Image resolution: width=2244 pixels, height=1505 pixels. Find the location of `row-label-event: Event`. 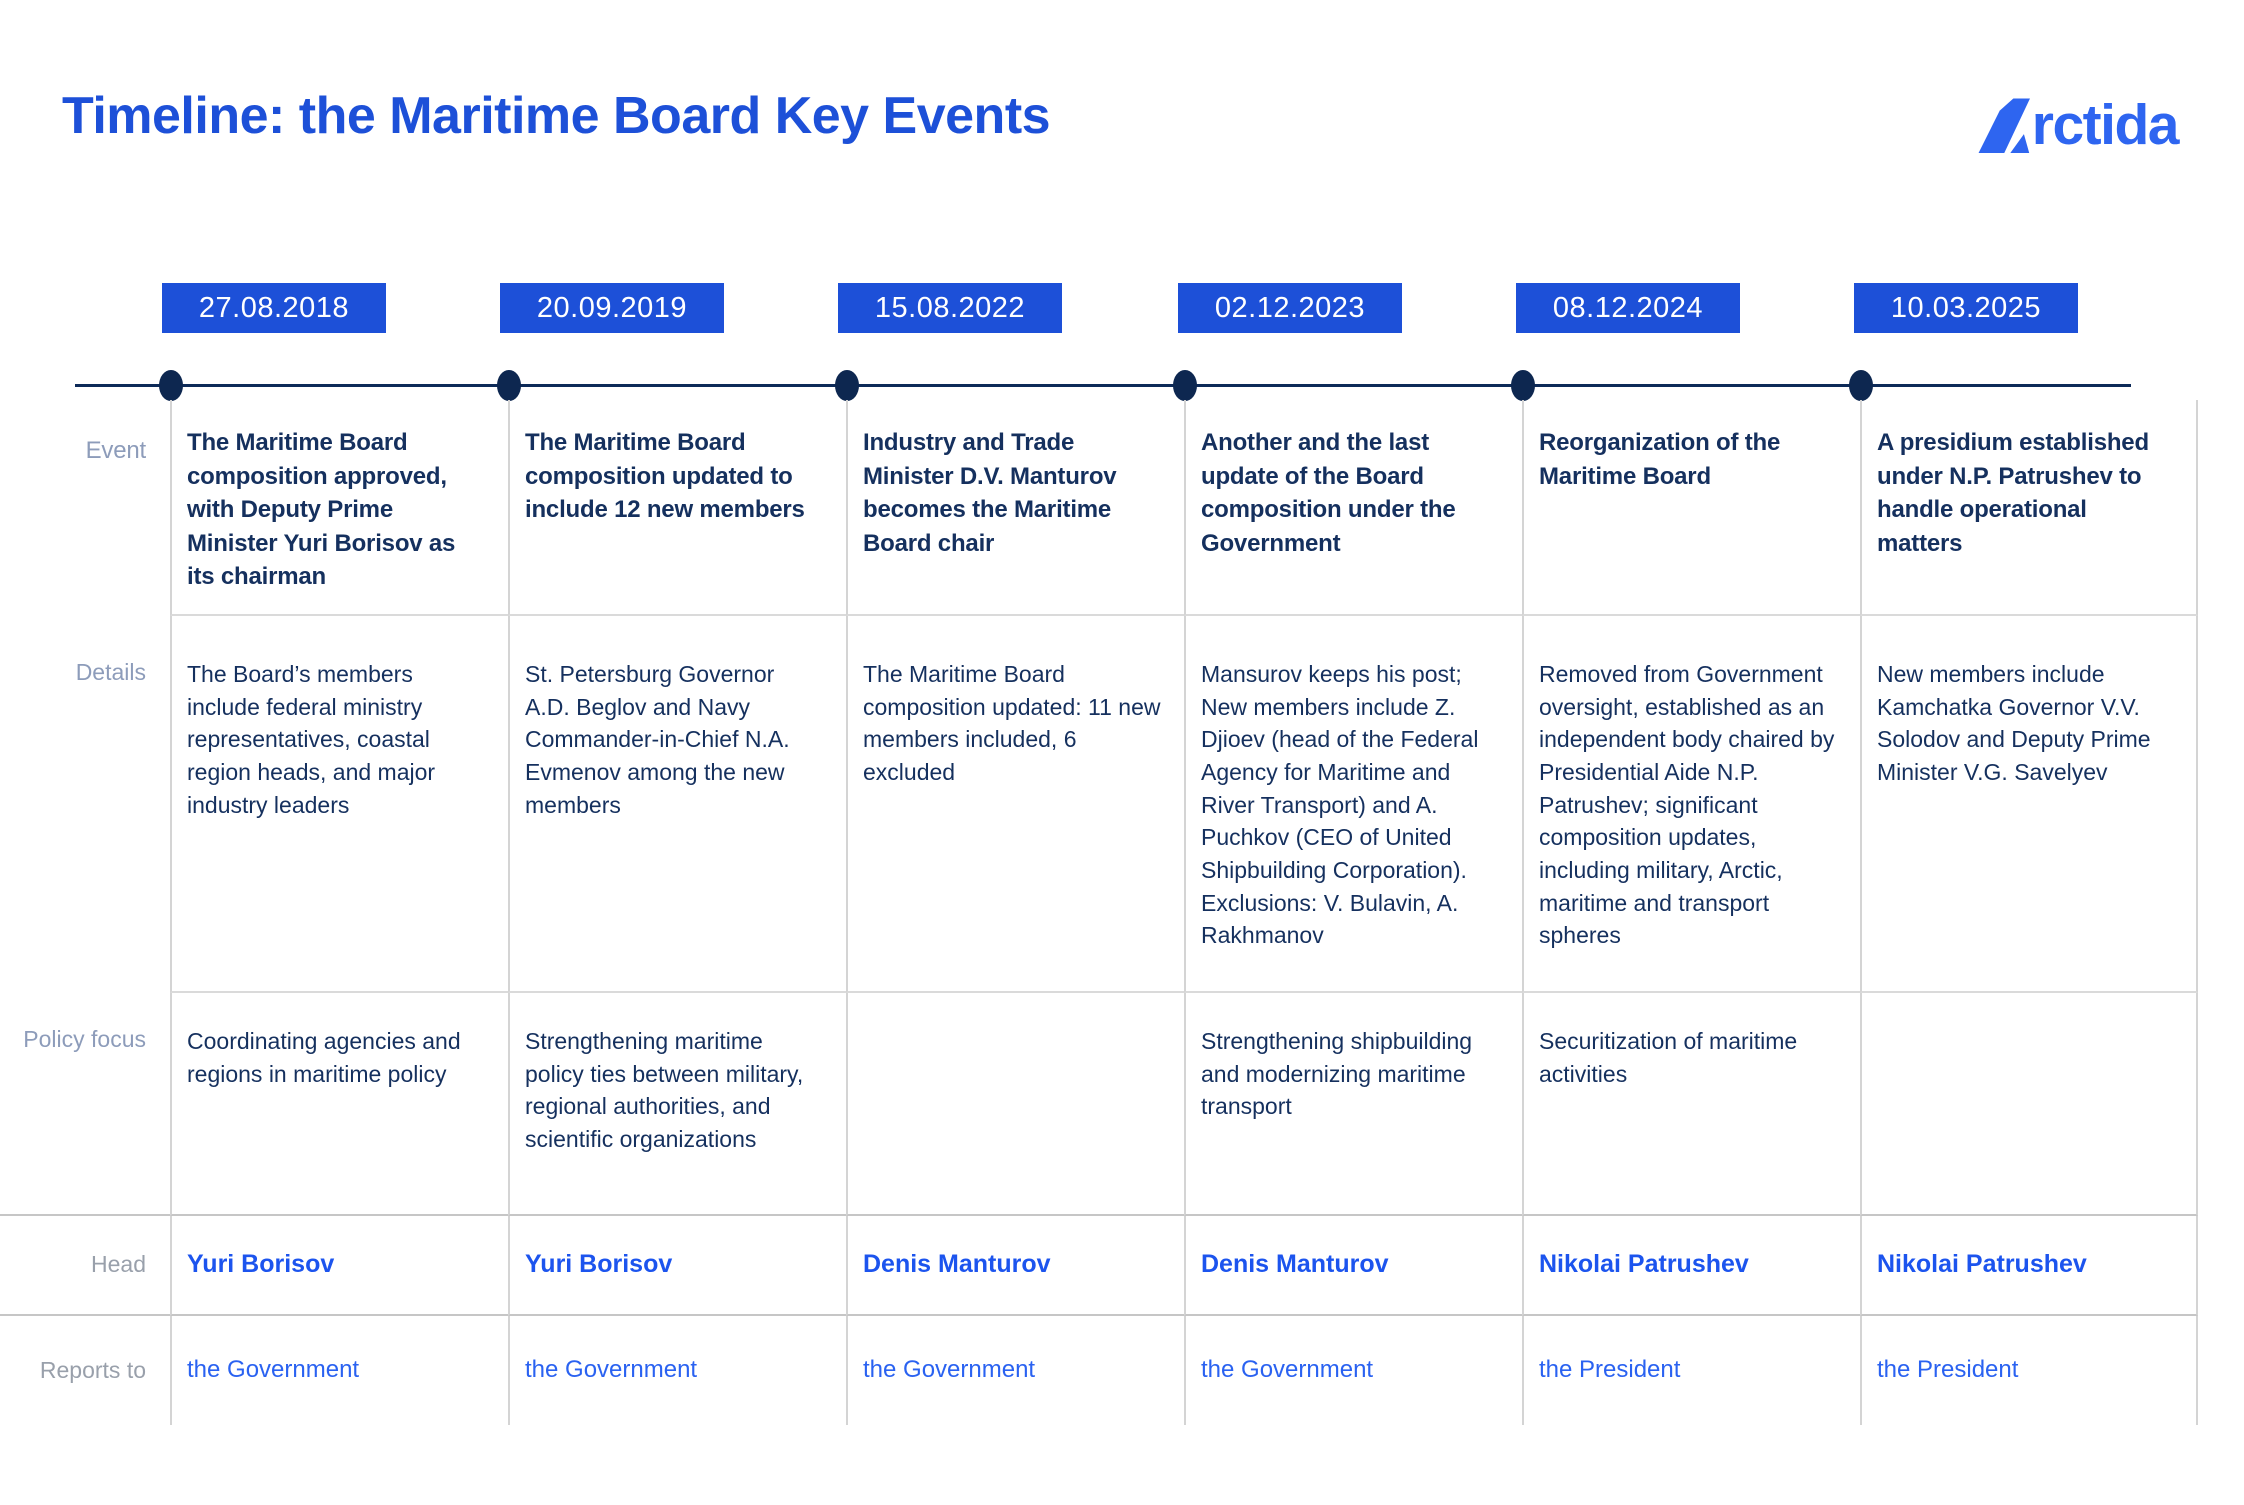

row-label-event: Event is located at coordinates (116, 450).